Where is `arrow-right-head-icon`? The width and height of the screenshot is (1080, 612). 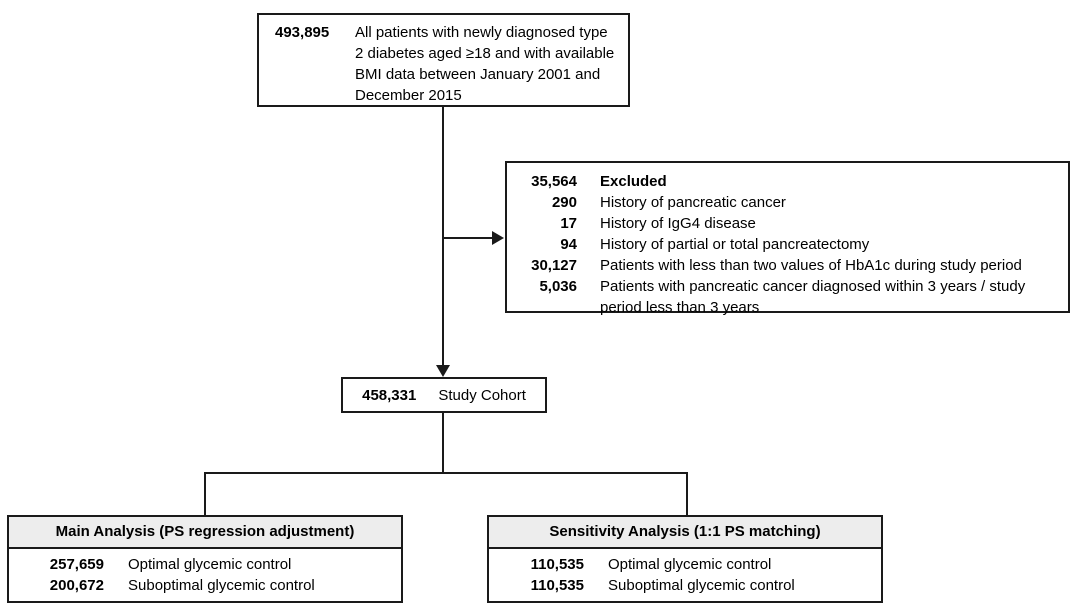 arrow-right-head-icon is located at coordinates (498, 238).